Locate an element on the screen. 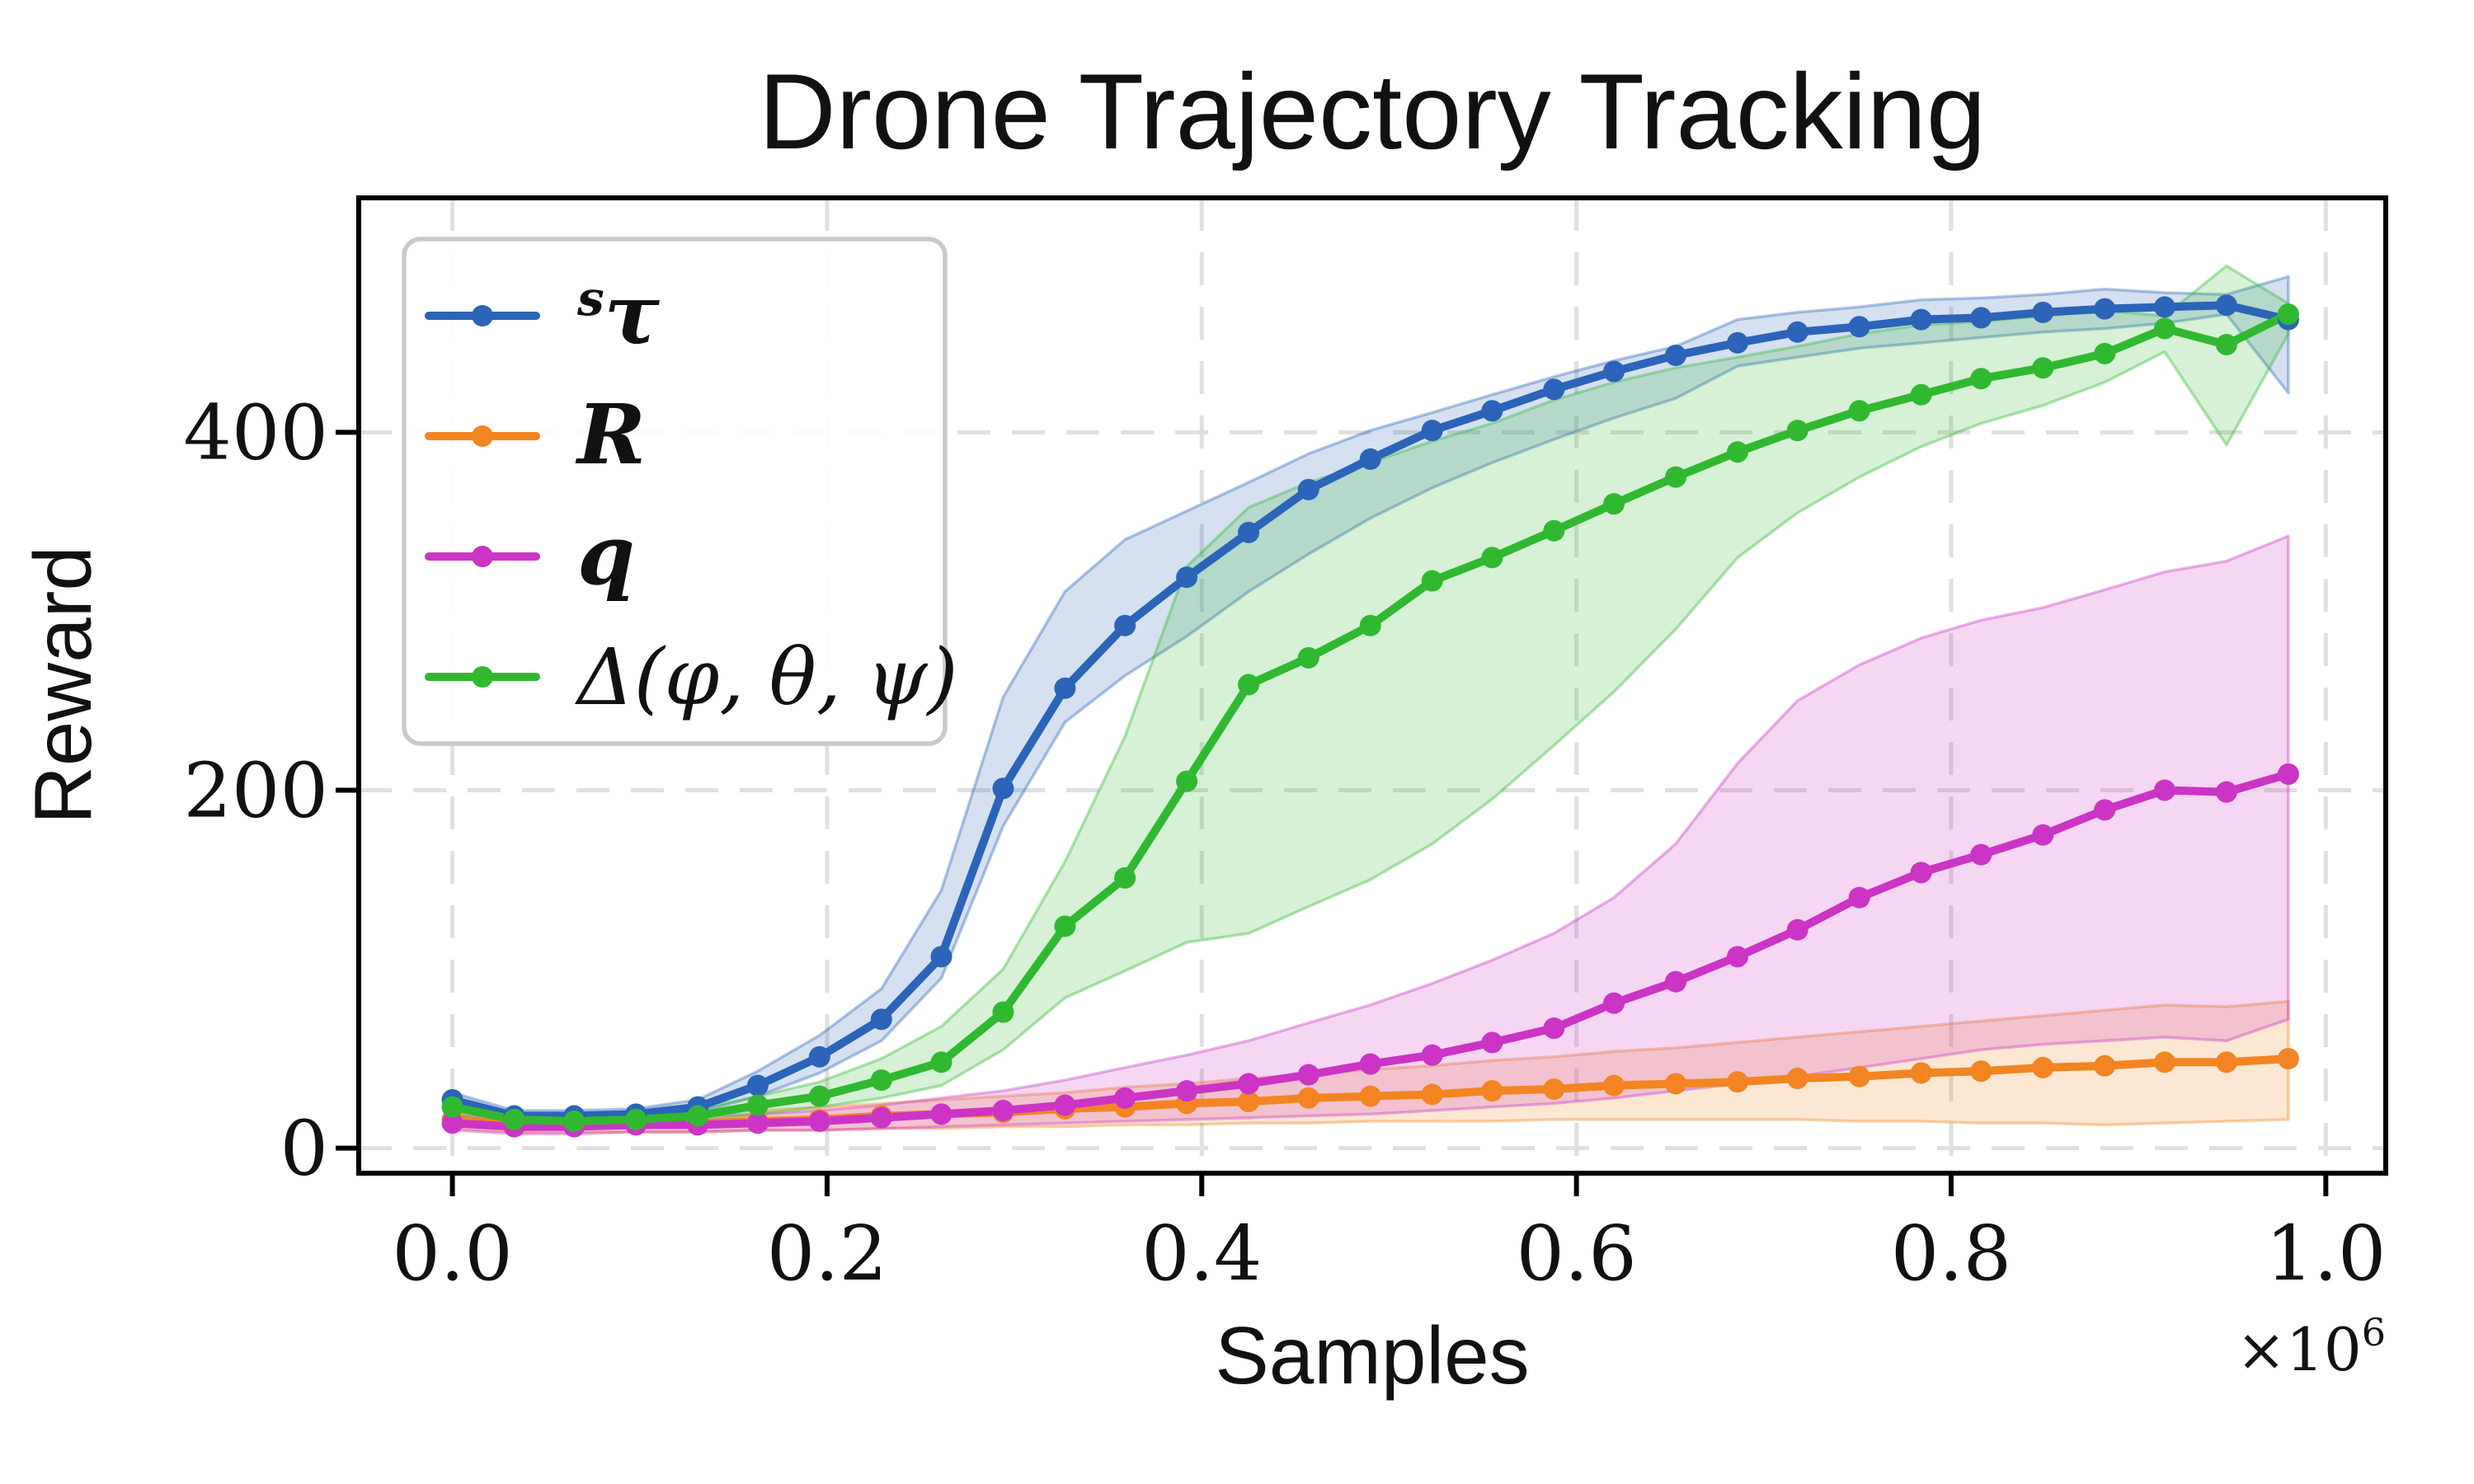 This screenshot has width=2474, height=1484. x-tick-label: 0.4 is located at coordinates (1201, 1253).